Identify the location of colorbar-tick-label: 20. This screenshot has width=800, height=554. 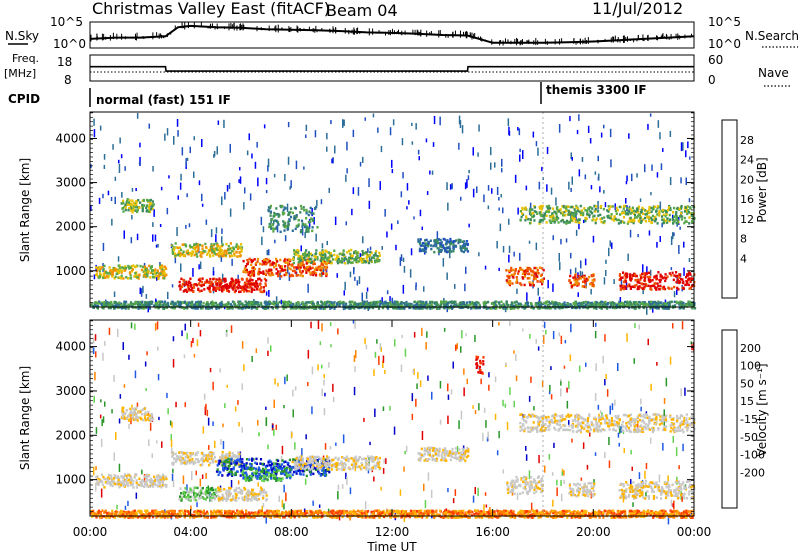
(747, 179).